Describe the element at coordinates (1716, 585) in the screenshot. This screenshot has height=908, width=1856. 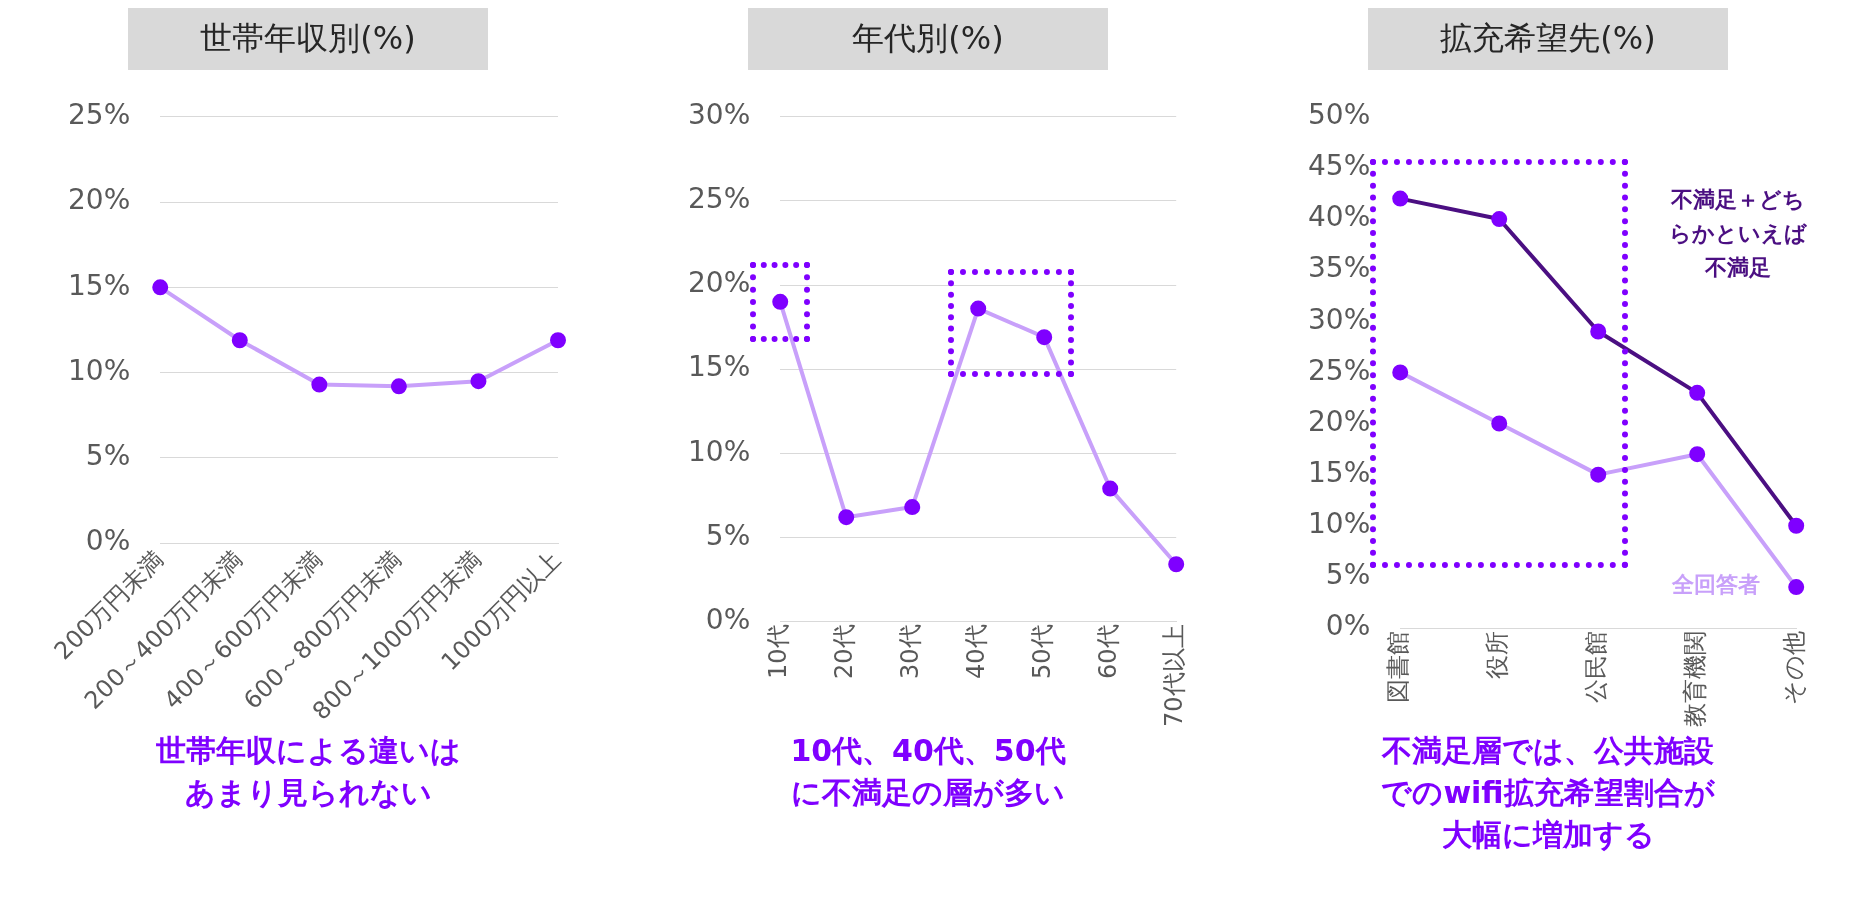
I see `series-label: 全回答者` at that location.